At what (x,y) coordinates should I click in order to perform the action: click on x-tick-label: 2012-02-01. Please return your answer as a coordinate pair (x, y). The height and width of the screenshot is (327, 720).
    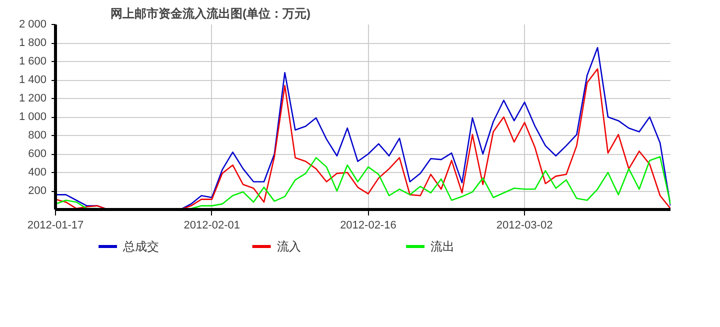
    Looking at the image, I should click on (212, 226).